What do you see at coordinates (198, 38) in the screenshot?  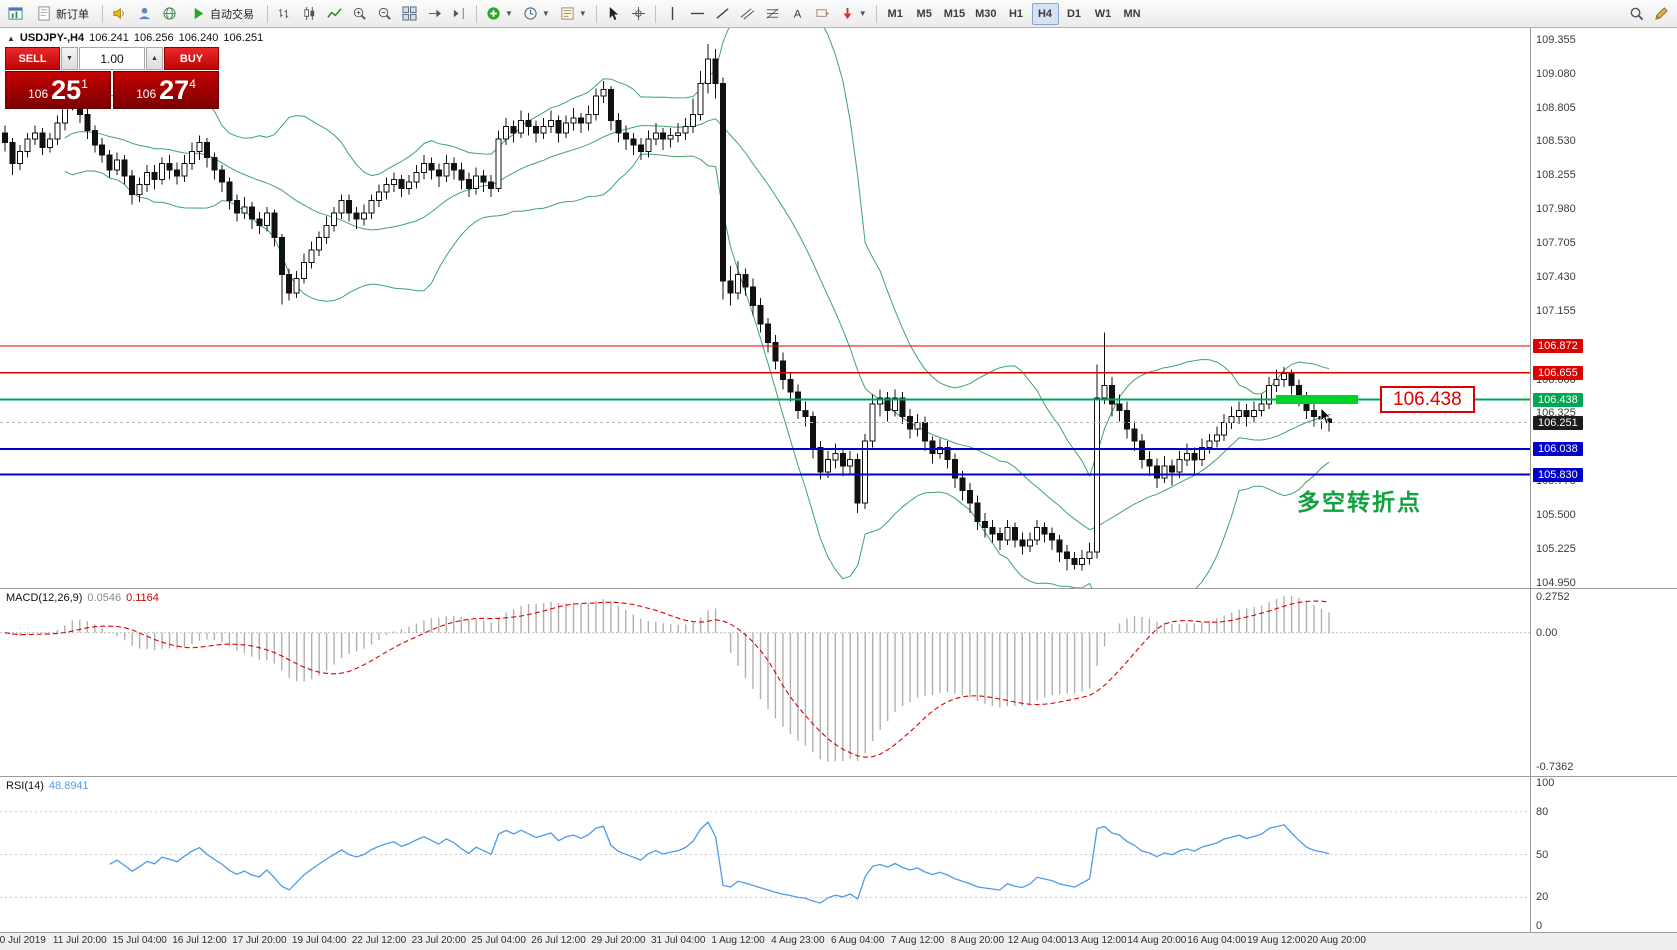 I see `ohlc-low: 106.240` at bounding box center [198, 38].